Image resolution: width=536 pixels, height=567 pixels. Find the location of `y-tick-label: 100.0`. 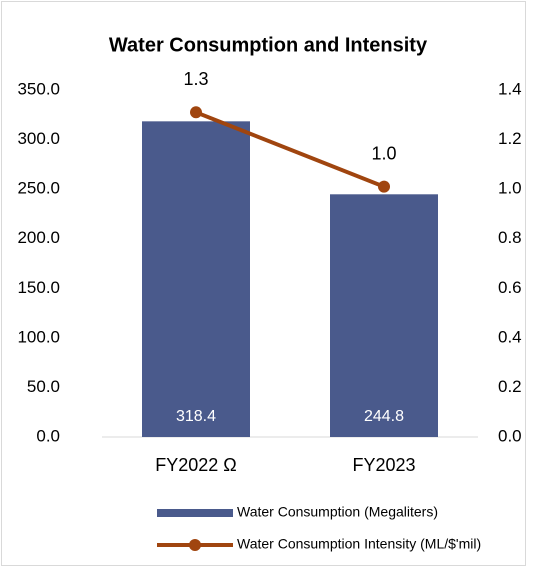

y-tick-label: 100.0 is located at coordinates (38, 336).